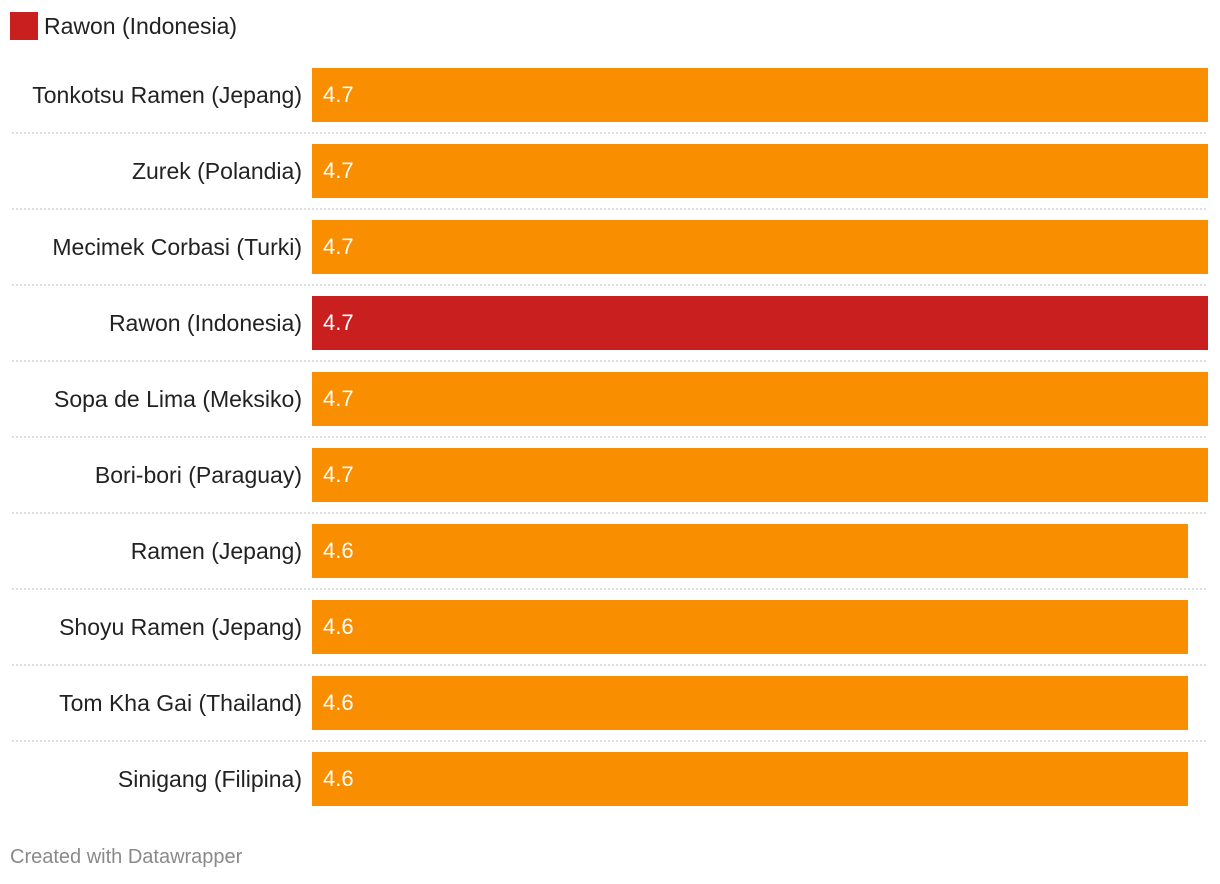 The image size is (1220, 884). What do you see at coordinates (141, 25) in the screenshot?
I see `legend-label: Rawon (Indonesia)` at bounding box center [141, 25].